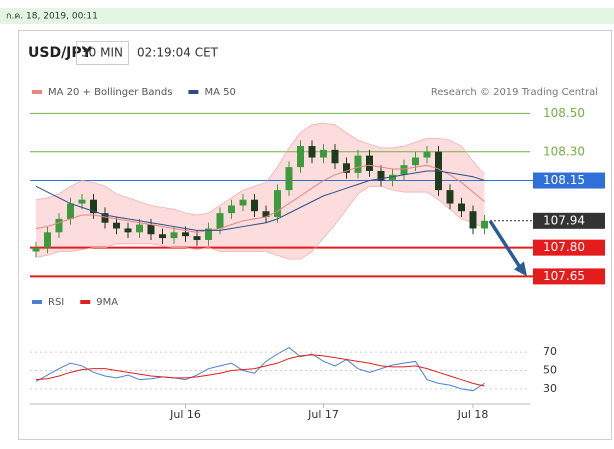 The height and width of the screenshot is (449, 614). What do you see at coordinates (107, 302) in the screenshot?
I see `legend-label: 9MA` at bounding box center [107, 302].